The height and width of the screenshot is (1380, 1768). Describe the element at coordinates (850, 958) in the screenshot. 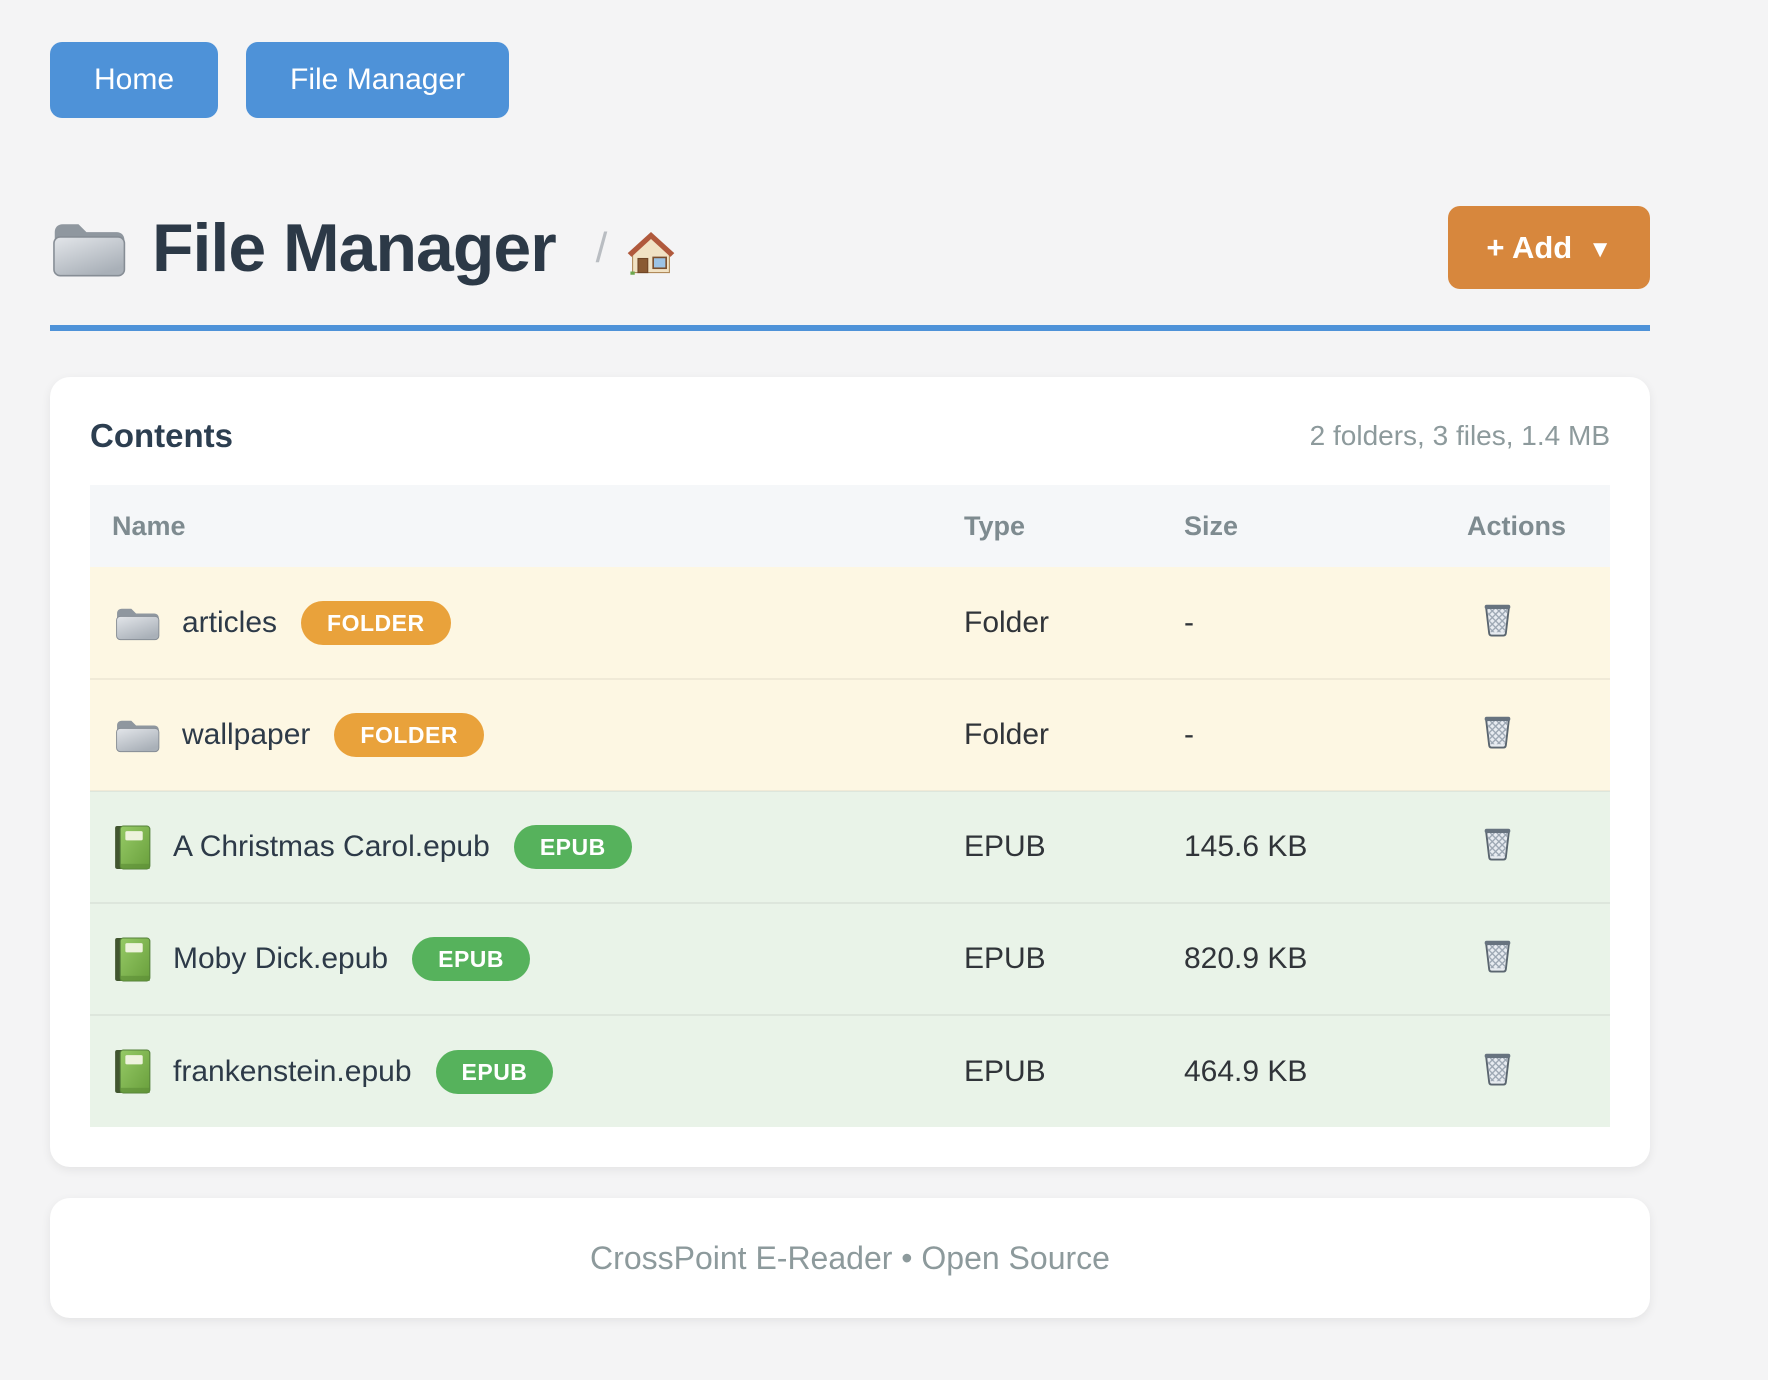

I see `table-row: Moby Dick.epub EPUB EPUB 820.9 KB` at that location.